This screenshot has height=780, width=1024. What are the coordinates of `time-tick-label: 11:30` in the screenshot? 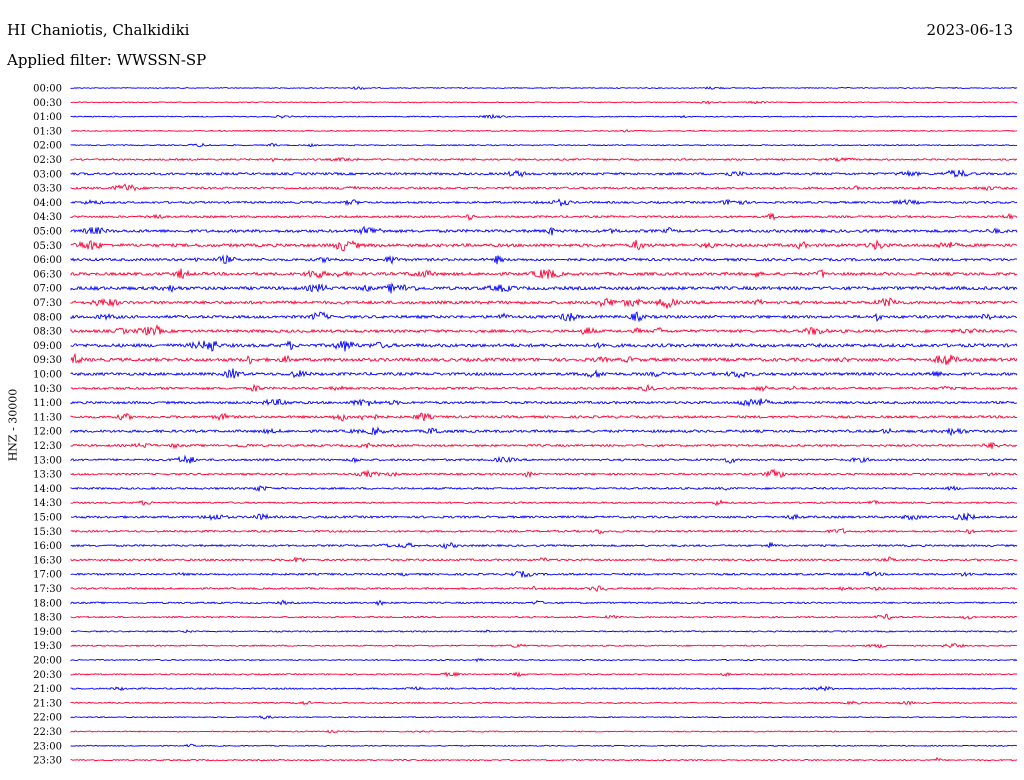 It's located at (47, 417).